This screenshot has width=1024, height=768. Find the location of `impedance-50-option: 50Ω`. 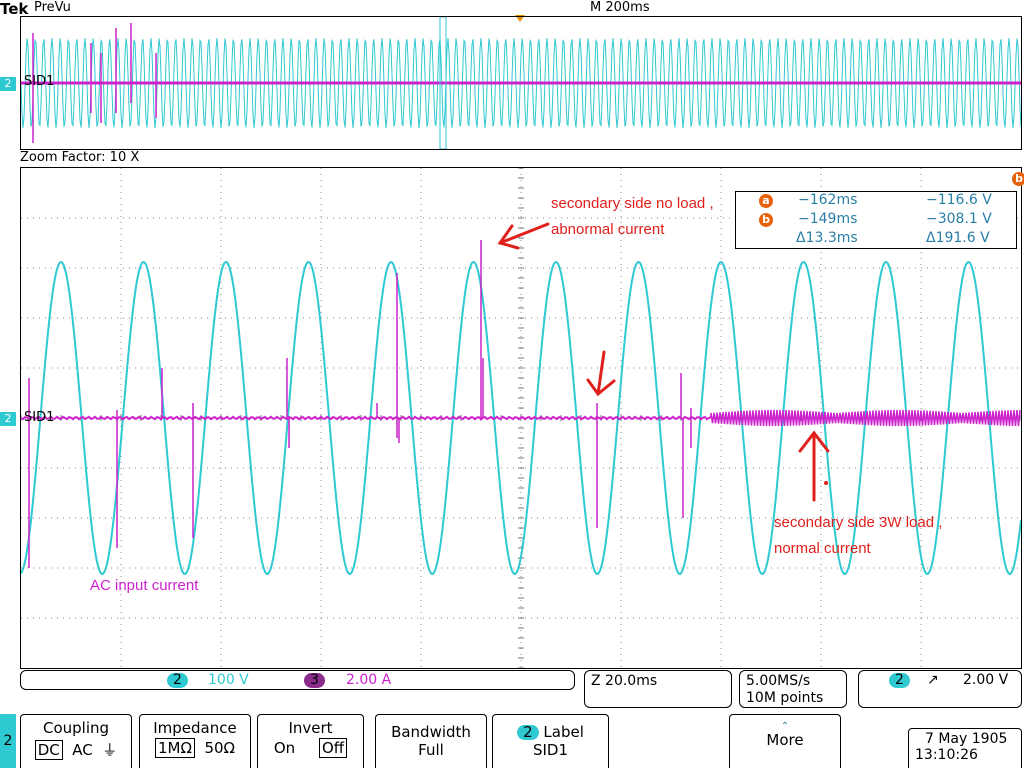

impedance-50-option: 50Ω is located at coordinates (220, 748).